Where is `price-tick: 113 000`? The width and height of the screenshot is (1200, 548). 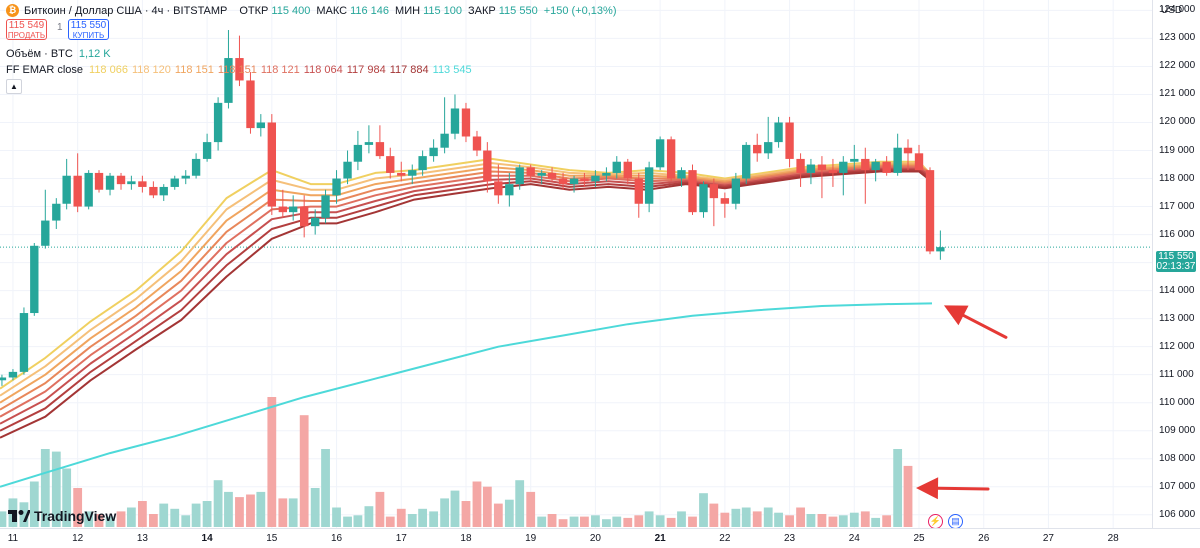 price-tick: 113 000 is located at coordinates (1177, 318).